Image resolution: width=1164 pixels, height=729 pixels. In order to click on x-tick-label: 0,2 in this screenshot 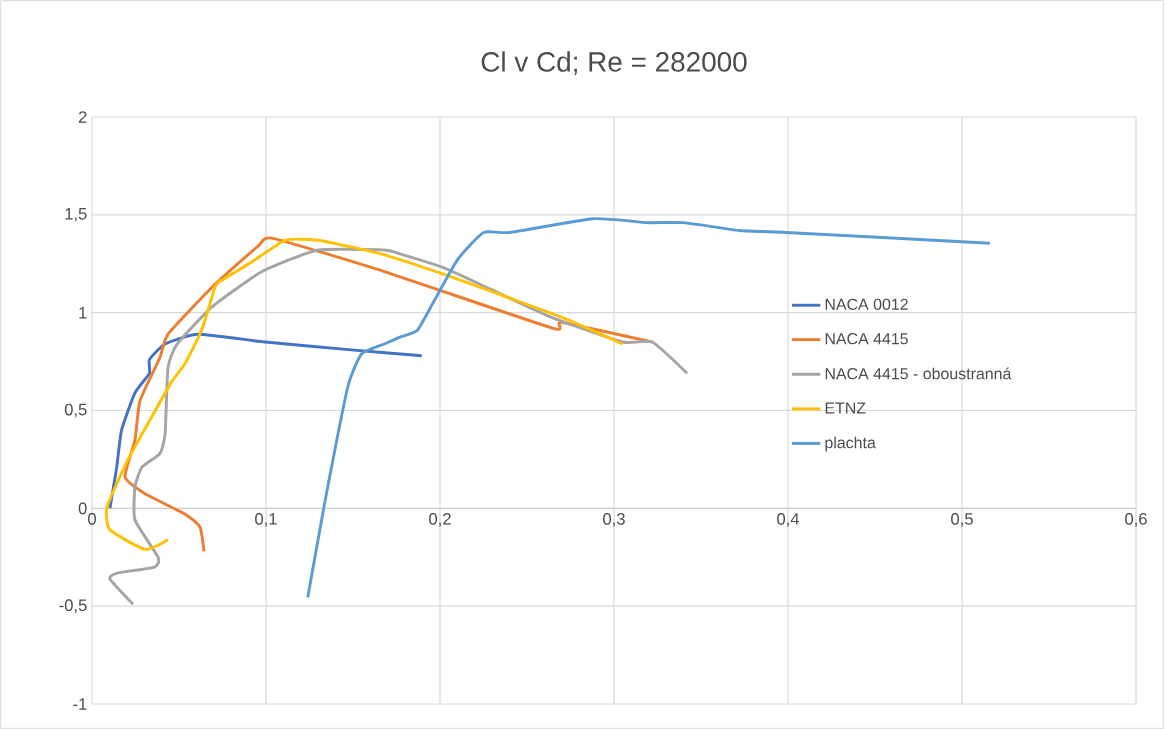, I will do `click(440, 520)`.